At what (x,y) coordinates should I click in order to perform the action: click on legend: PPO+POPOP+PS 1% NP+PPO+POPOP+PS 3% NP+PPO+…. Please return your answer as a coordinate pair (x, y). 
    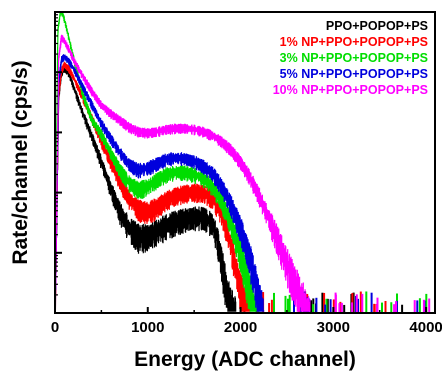
    Looking at the image, I should click on (350, 58).